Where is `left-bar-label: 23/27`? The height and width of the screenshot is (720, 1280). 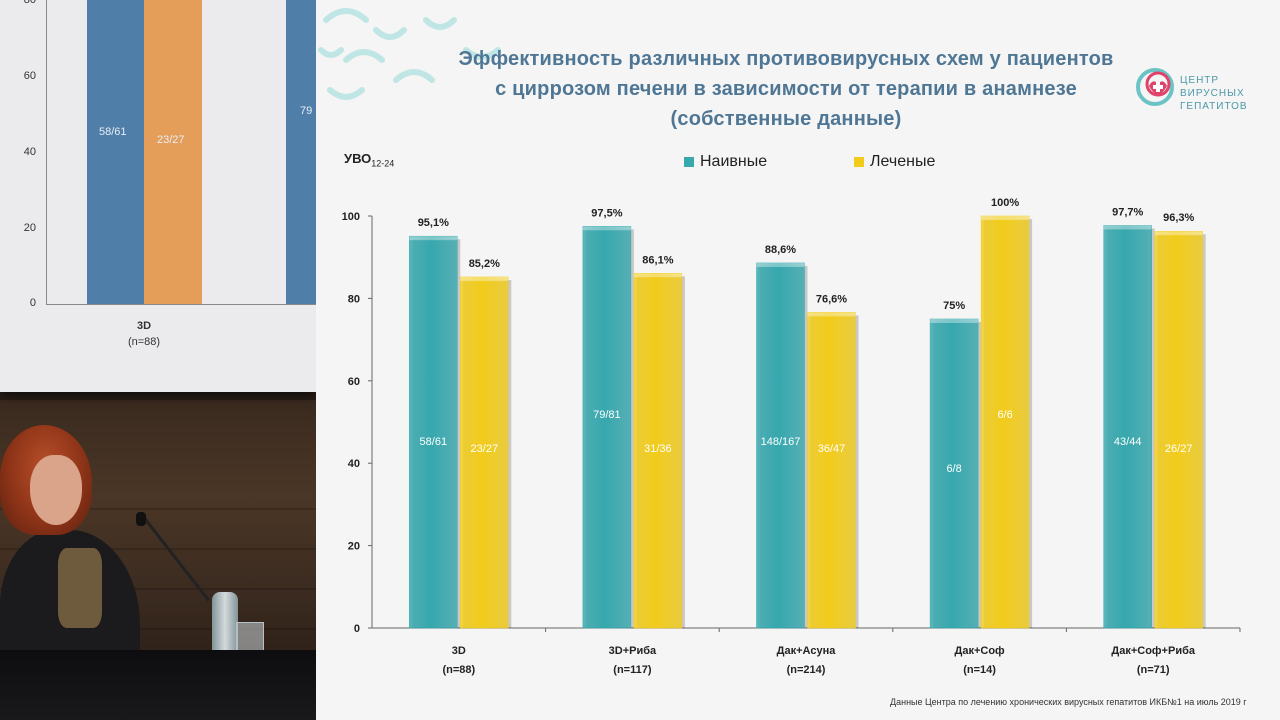 left-bar-label: 23/27 is located at coordinates (171, 140).